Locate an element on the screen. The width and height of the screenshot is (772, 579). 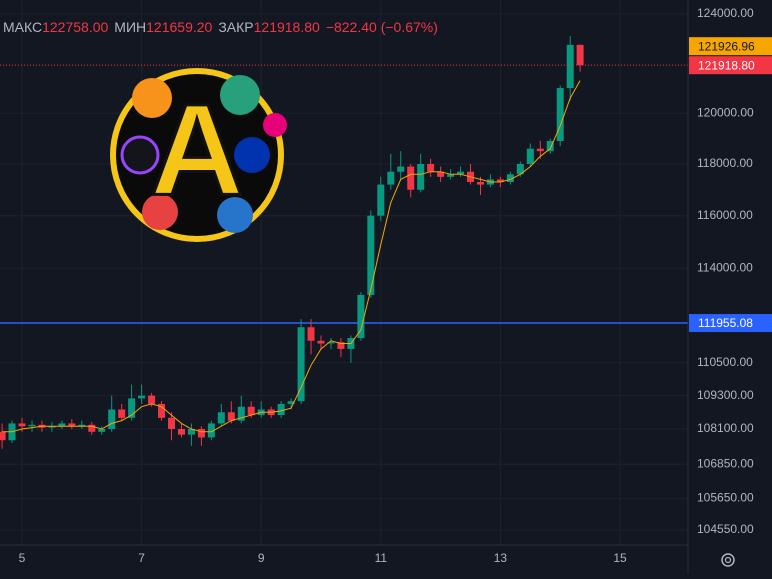
x-tick-label: 15 is located at coordinates (620, 558).